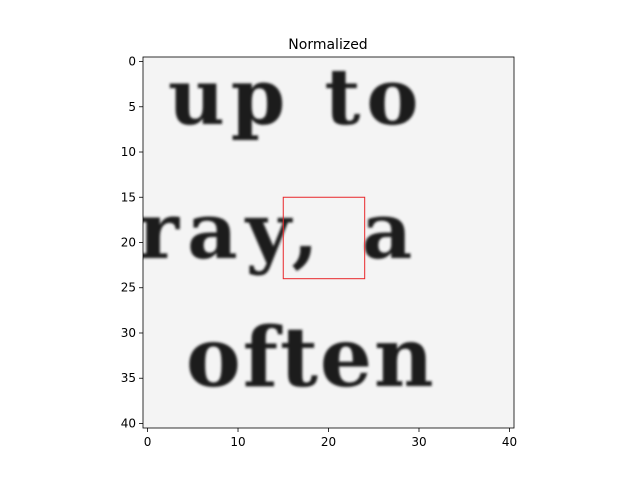  I want to click on x-tick-label: 10, so click(237, 442).